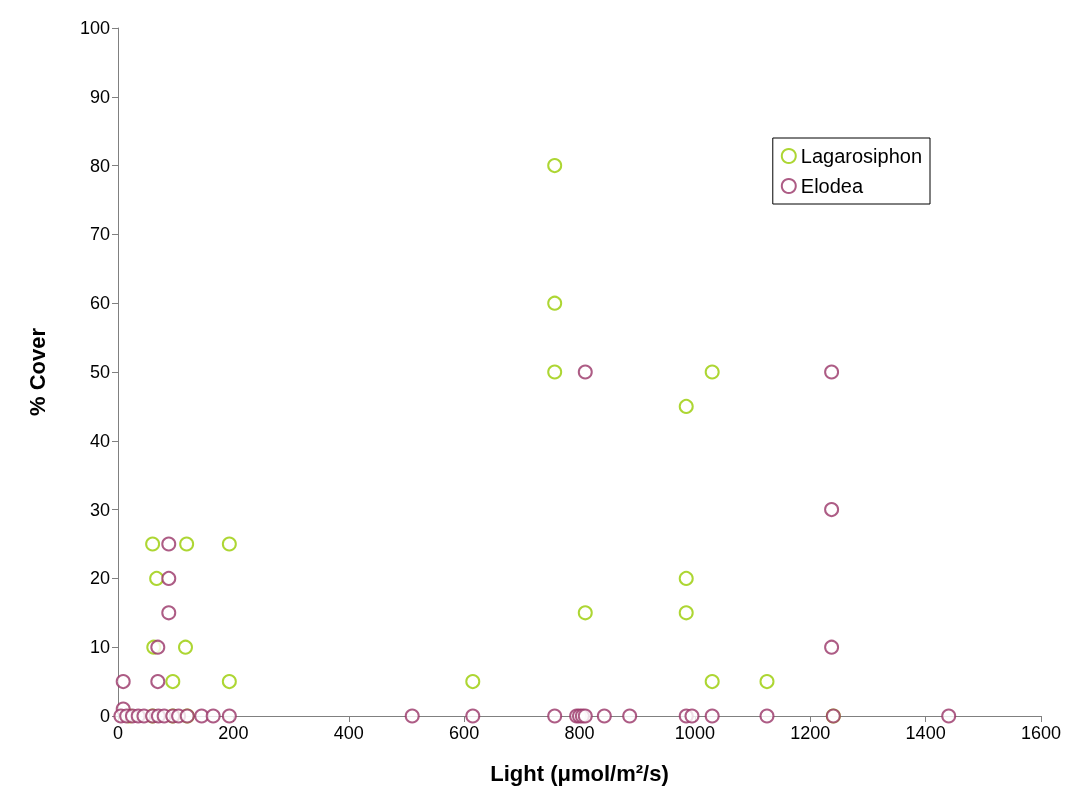  Describe the element at coordinates (99, 96) in the screenshot. I see `y-tick-label: 90` at that location.